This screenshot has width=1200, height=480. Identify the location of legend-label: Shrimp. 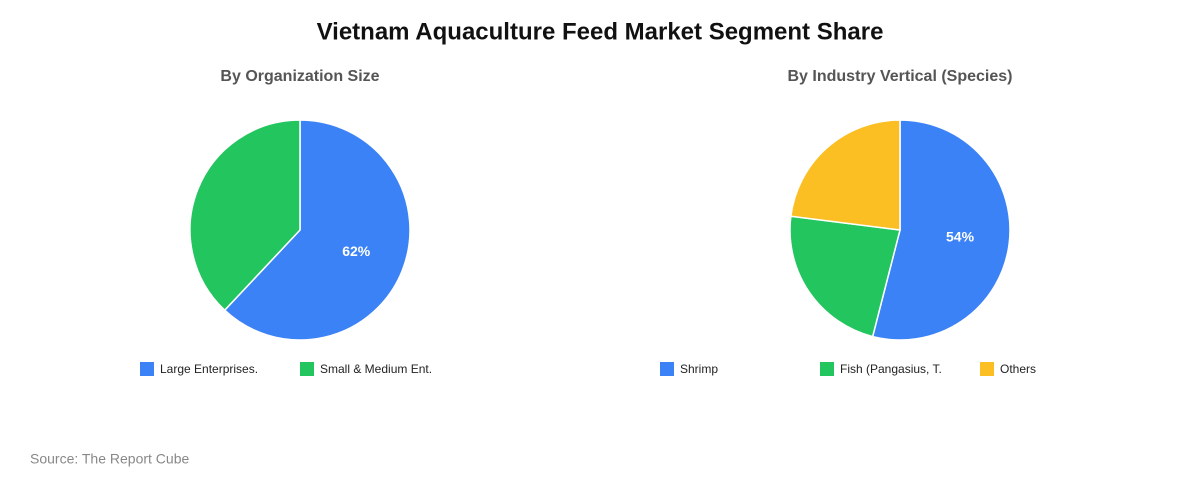
(699, 369).